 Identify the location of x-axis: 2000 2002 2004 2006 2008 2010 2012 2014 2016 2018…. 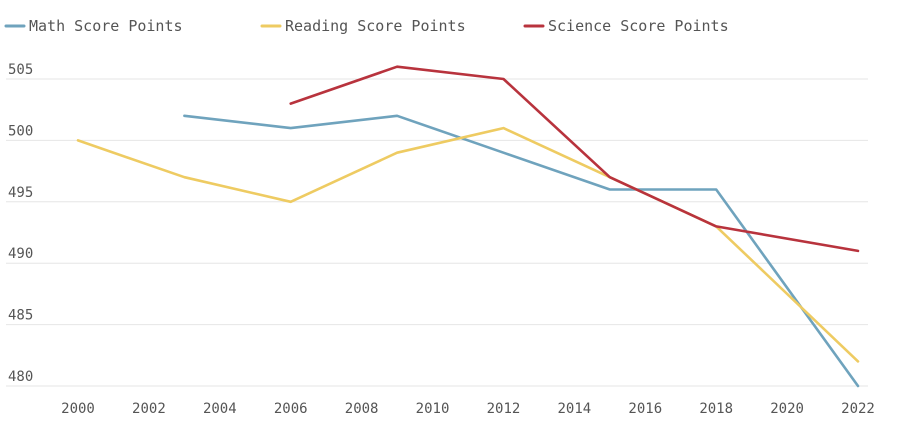
(468, 409).